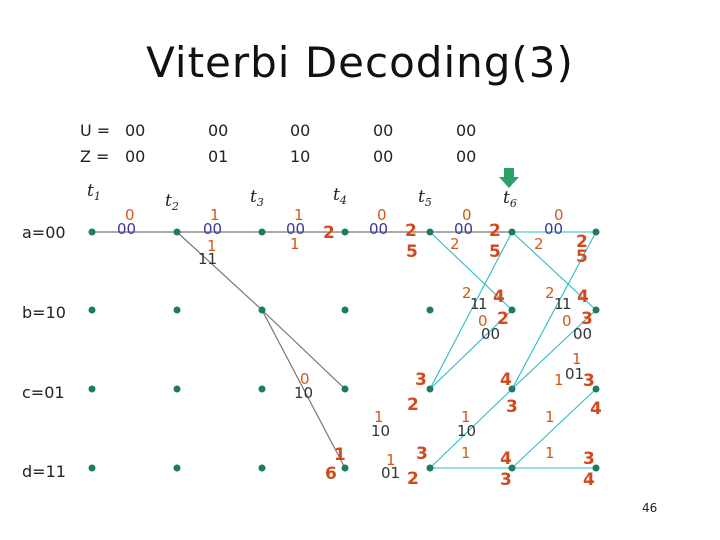 Image resolution: width=720 pixels, height=540 pixels. I want to click on time-label-1: t1, so click(94, 192).